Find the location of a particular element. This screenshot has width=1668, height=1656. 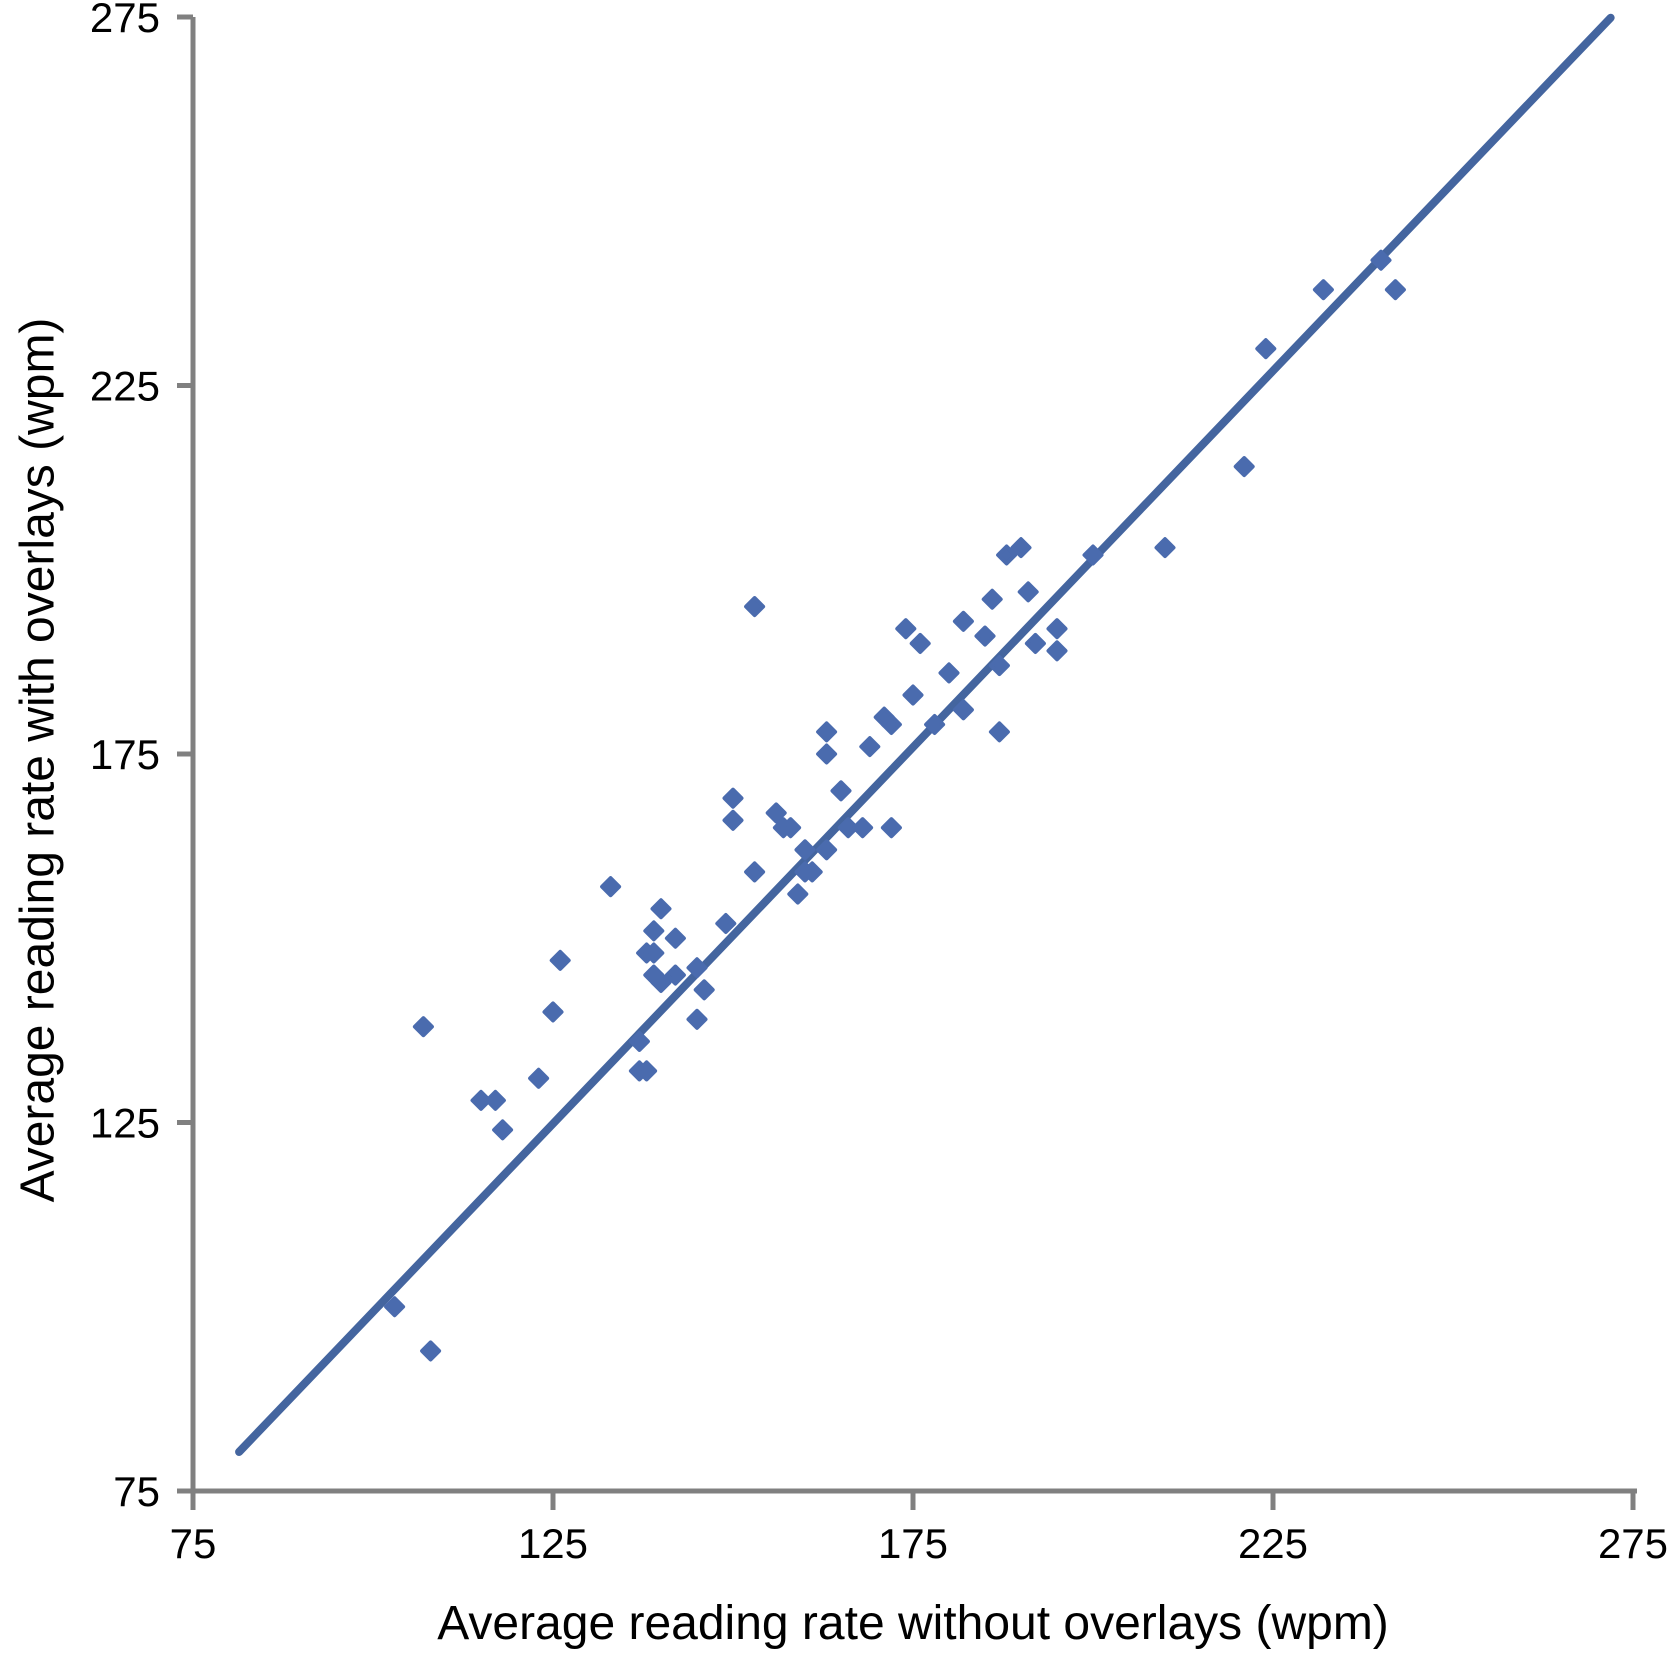

y-axis-title: Average reading rate with overlays (wpm) is located at coordinates (38, 760).